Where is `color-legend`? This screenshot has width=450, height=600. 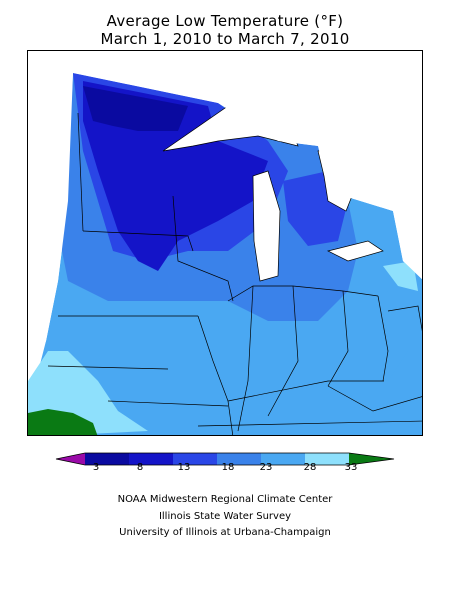
color-legend is located at coordinates (225, 459).